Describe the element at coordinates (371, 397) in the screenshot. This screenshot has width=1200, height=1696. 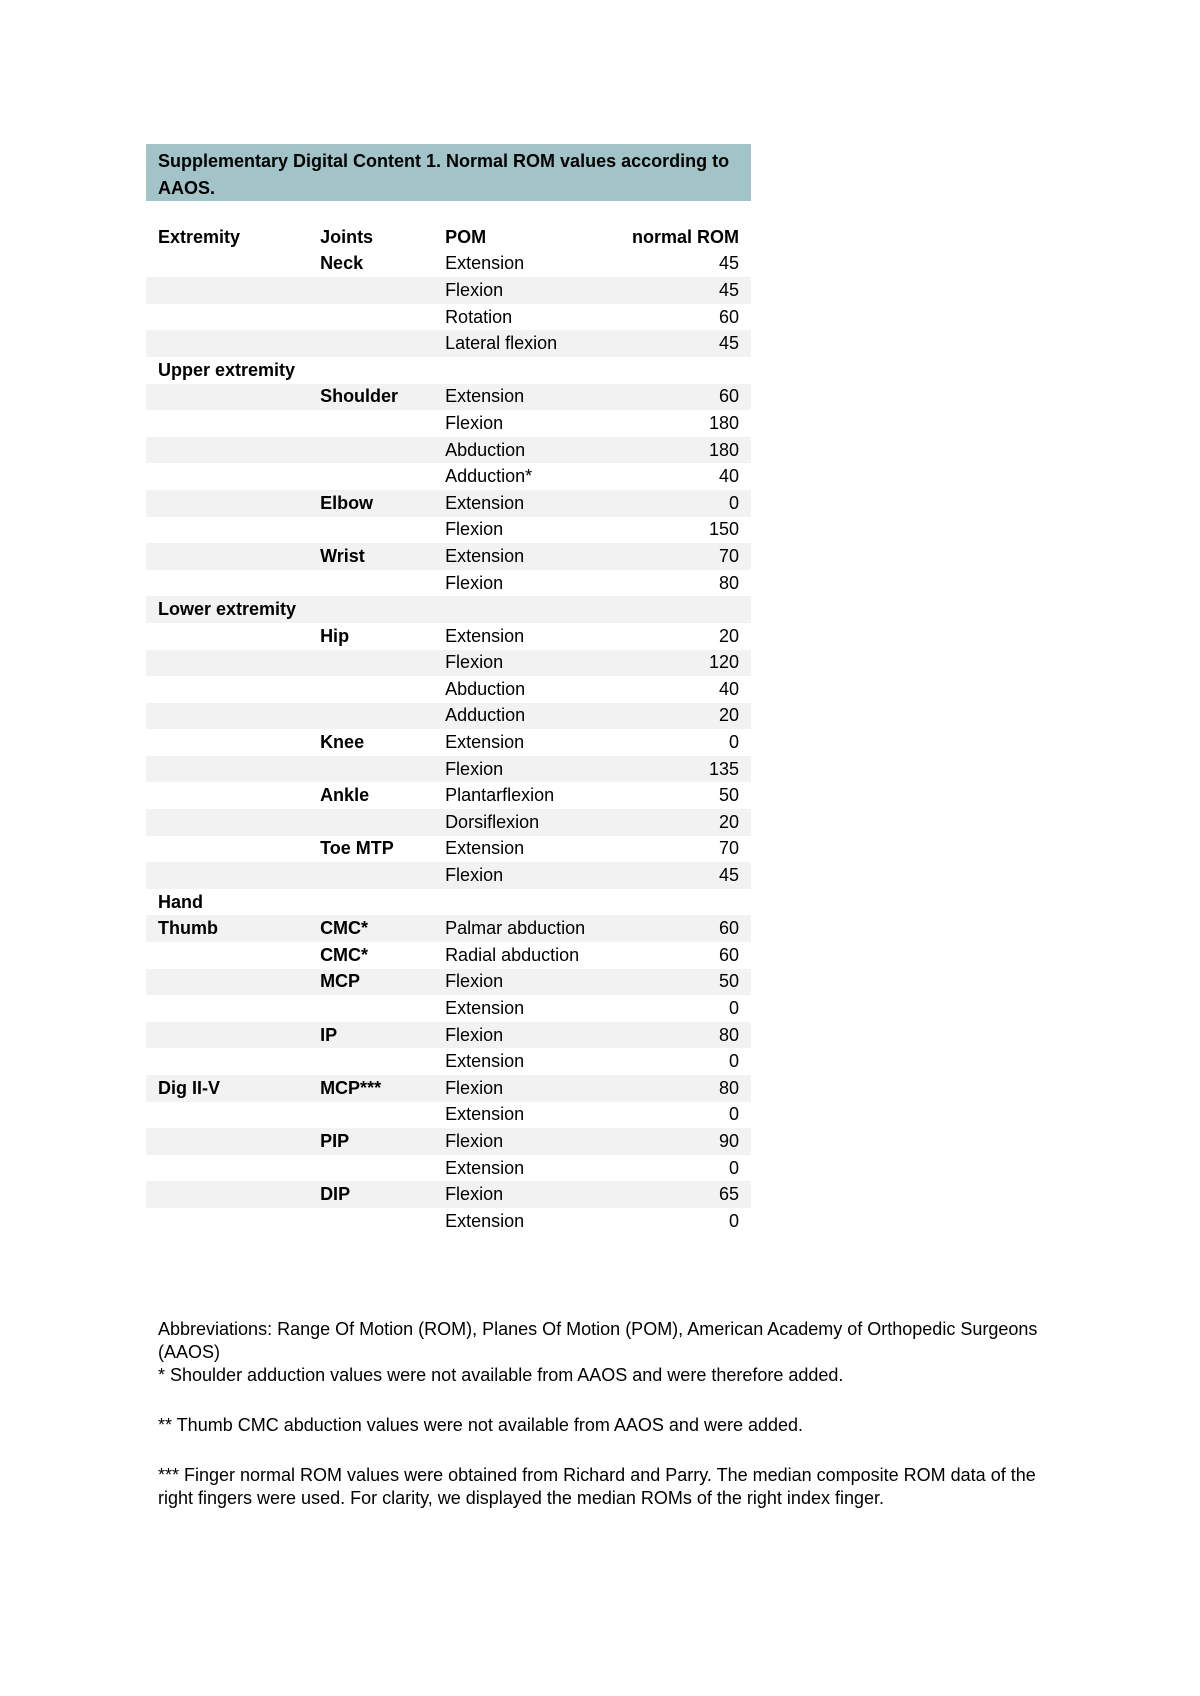
I see `table-cell: Shoulder` at that location.